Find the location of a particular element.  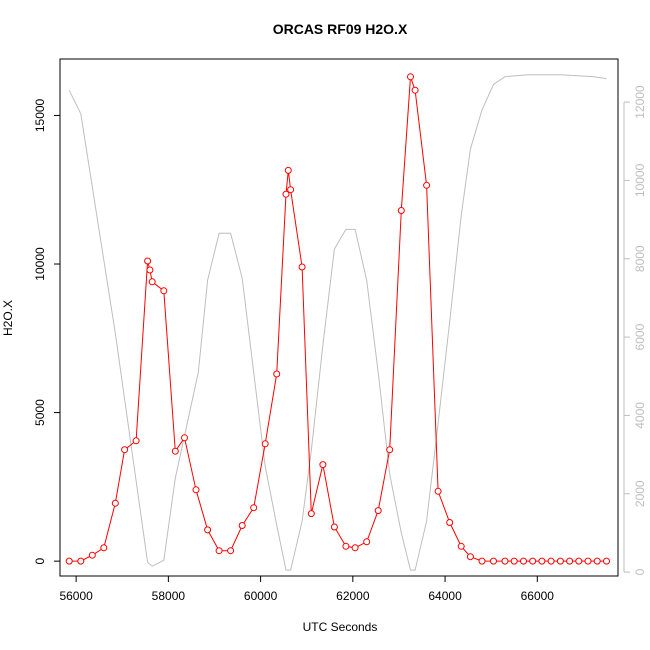

x-axis: 56000 58000 60000 62000 64000 66000 is located at coordinates (306, 589).